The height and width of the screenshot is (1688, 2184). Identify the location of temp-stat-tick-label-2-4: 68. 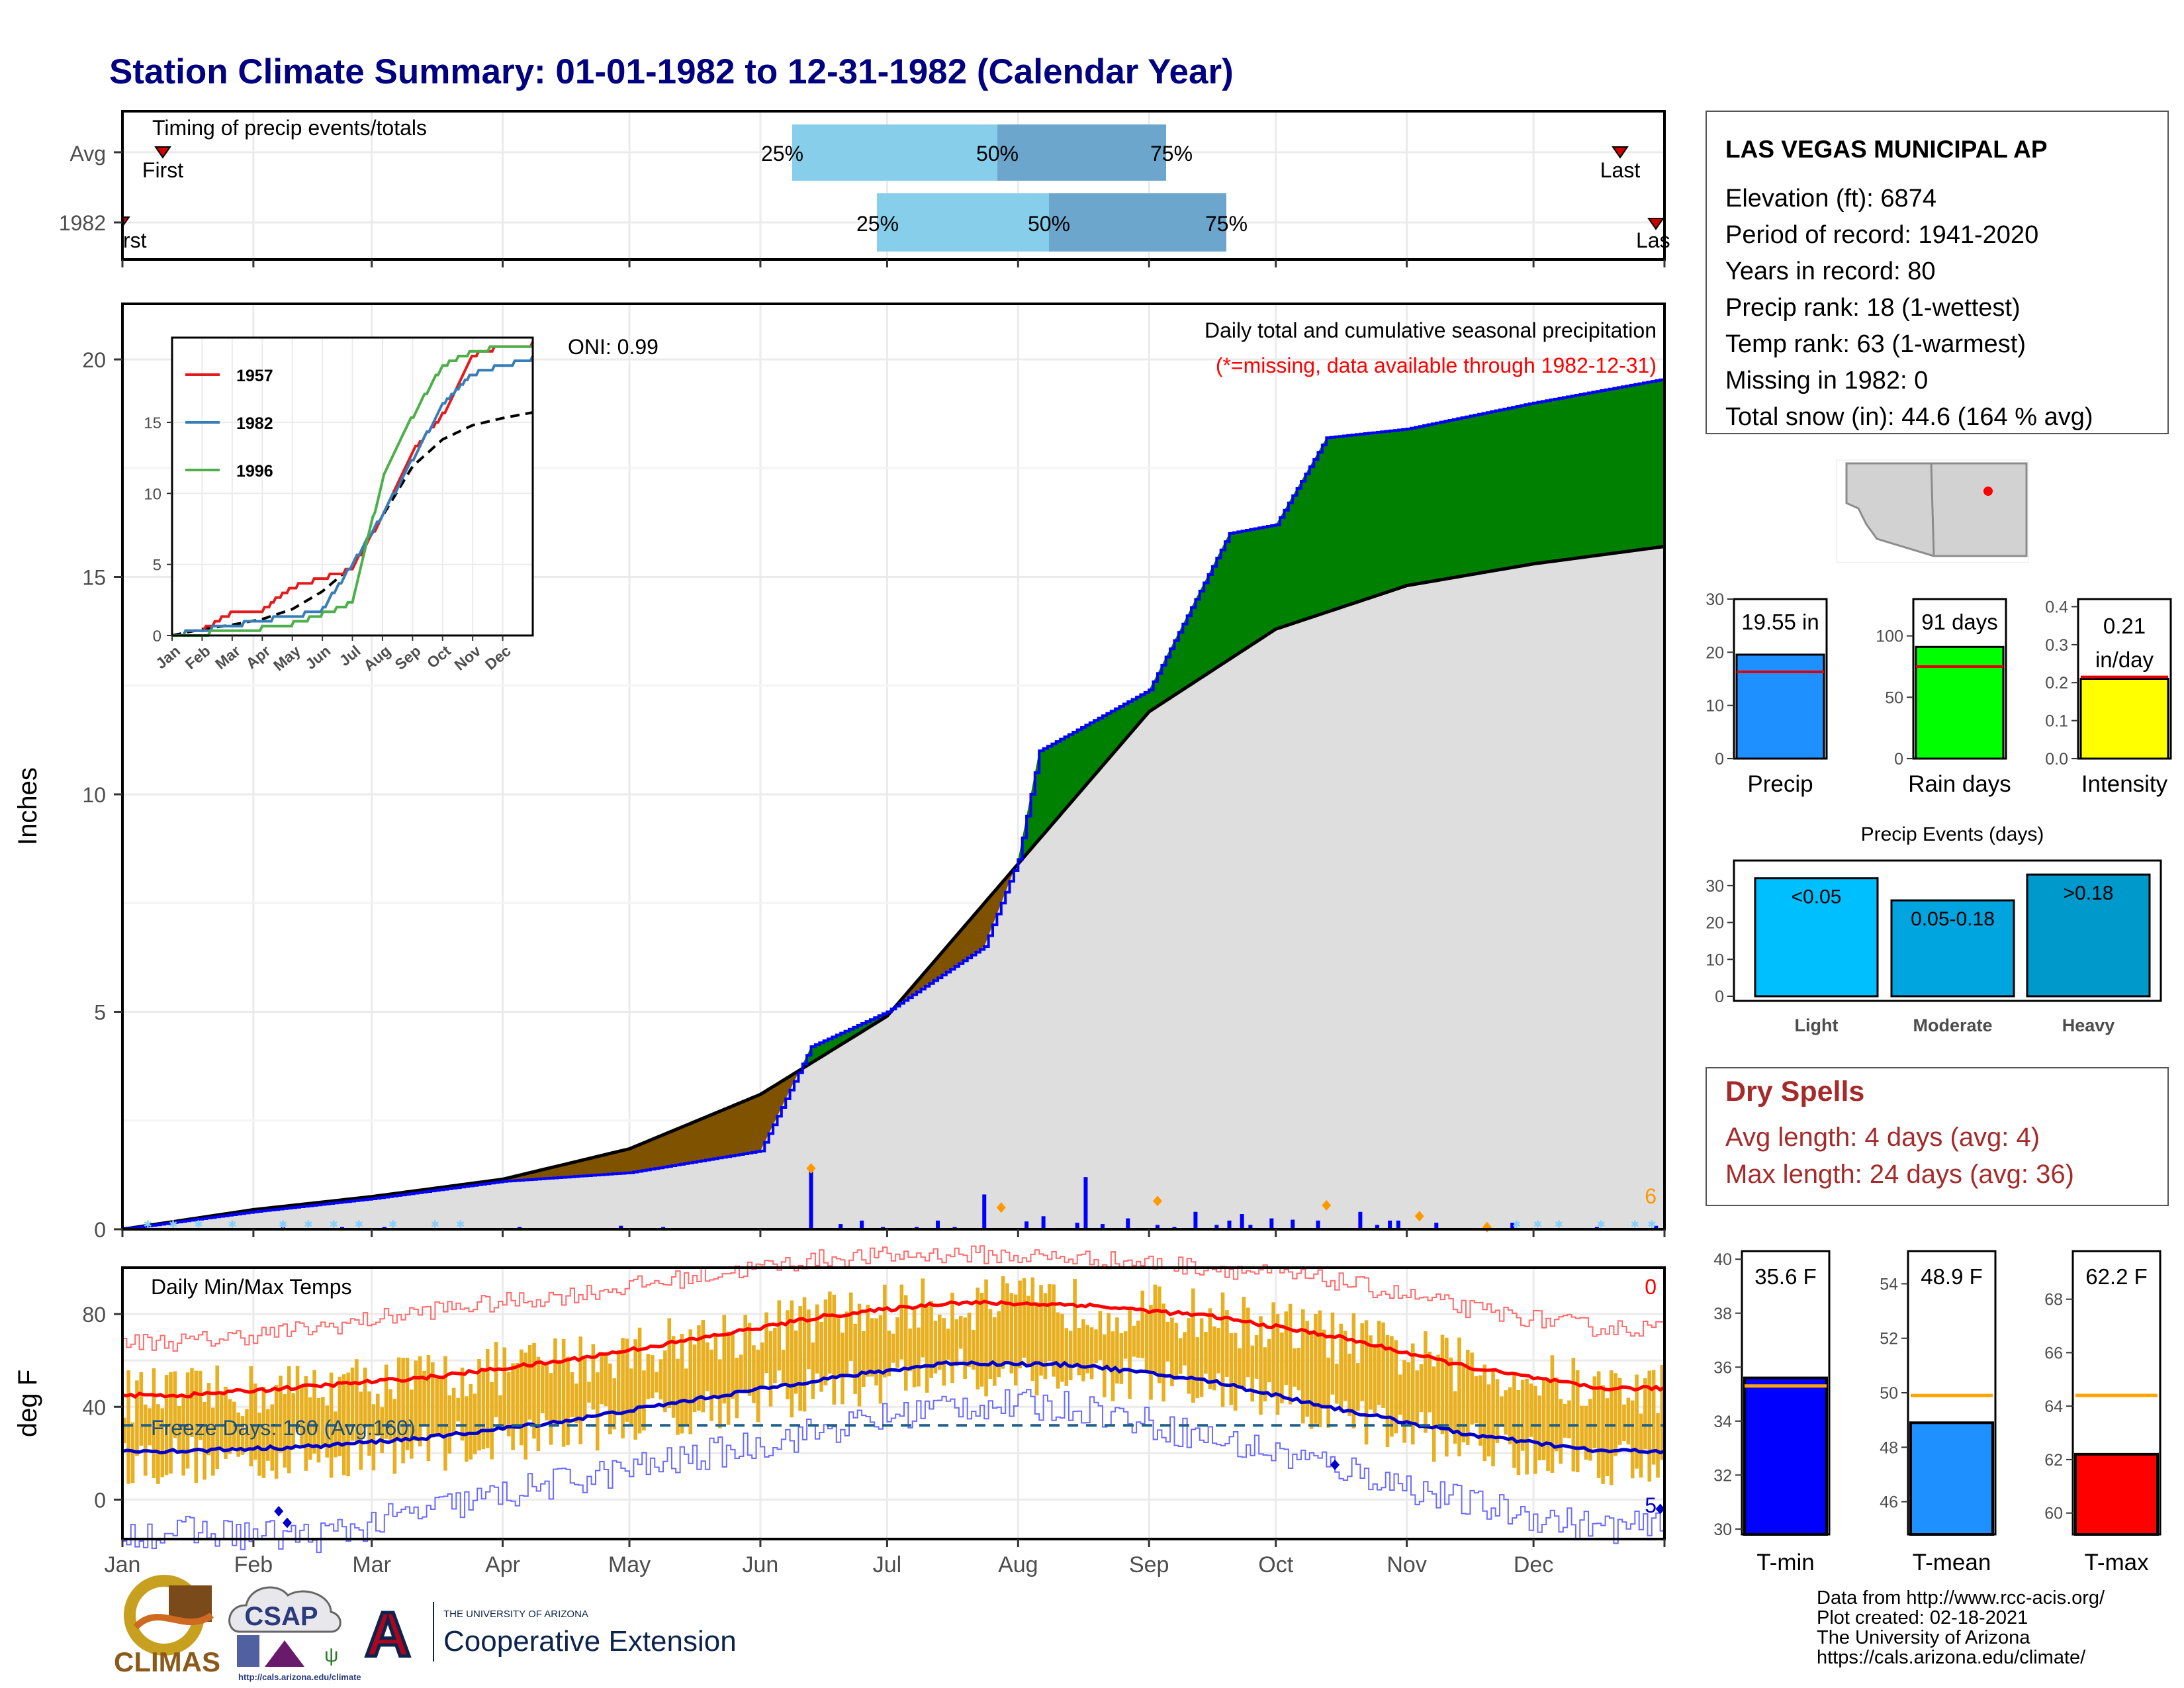
(2053, 1300).